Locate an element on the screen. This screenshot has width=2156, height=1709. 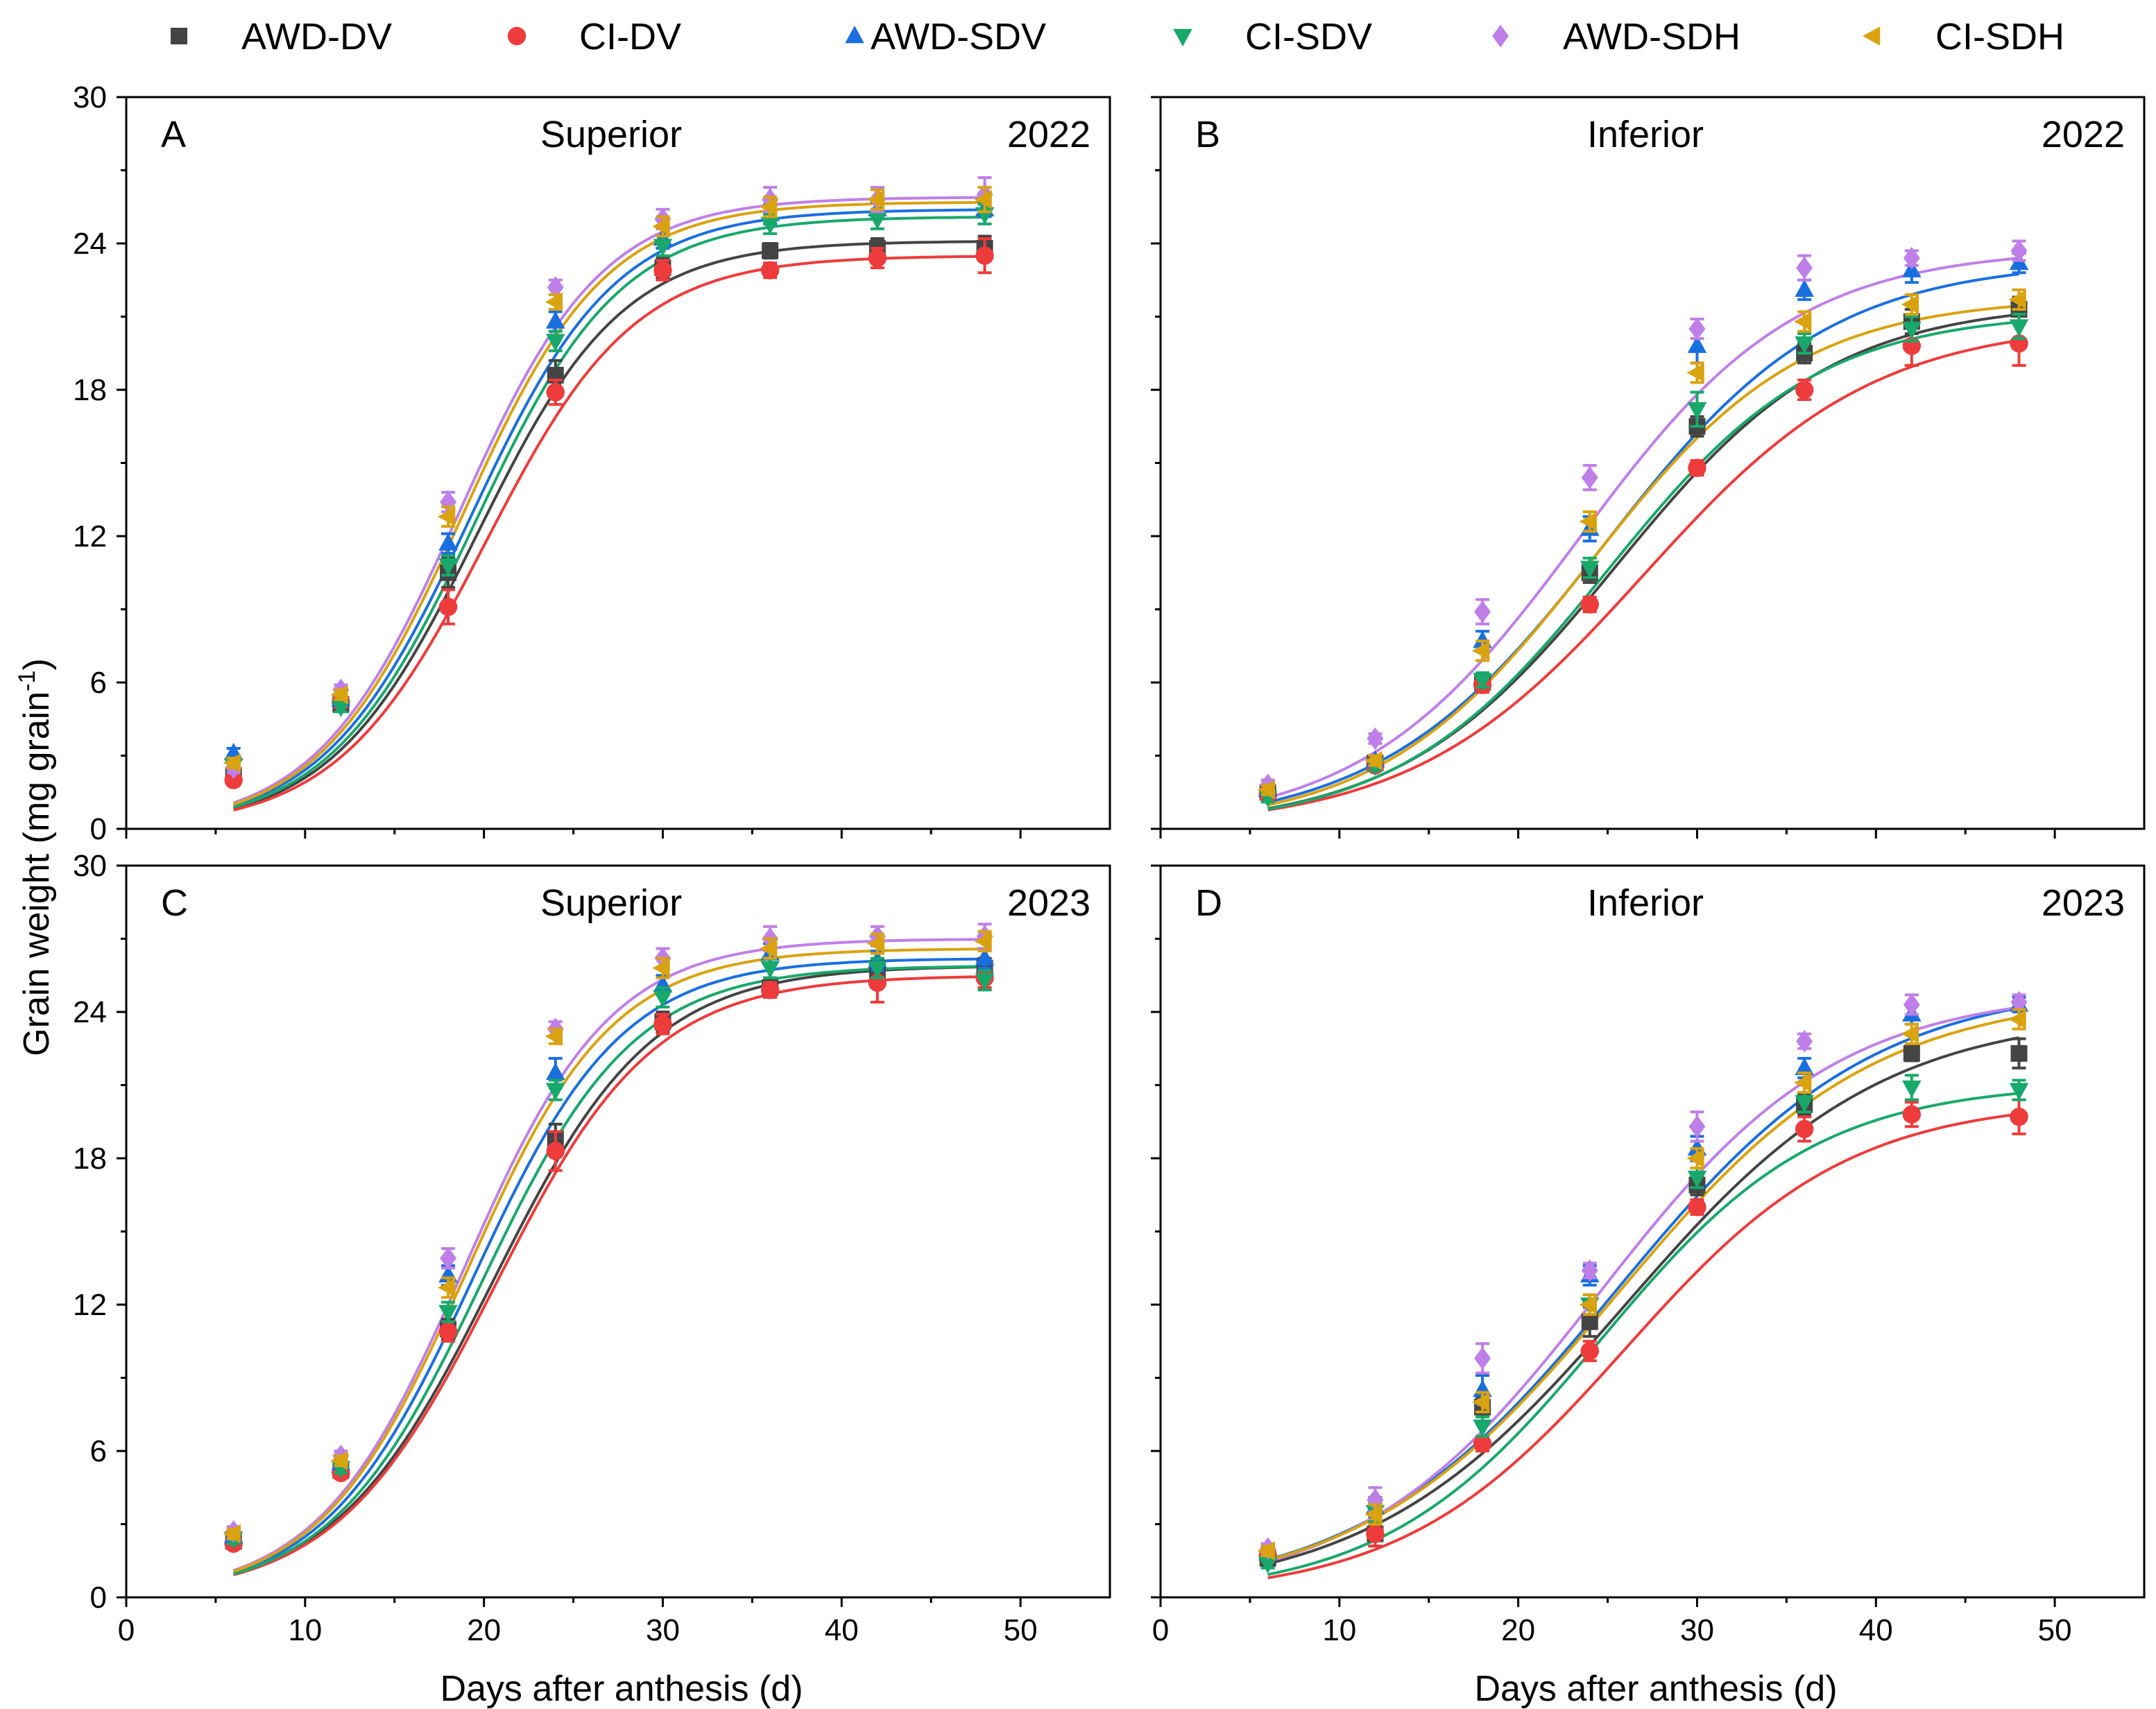
legend-marker-awd-sdh is located at coordinates (1500, 36).